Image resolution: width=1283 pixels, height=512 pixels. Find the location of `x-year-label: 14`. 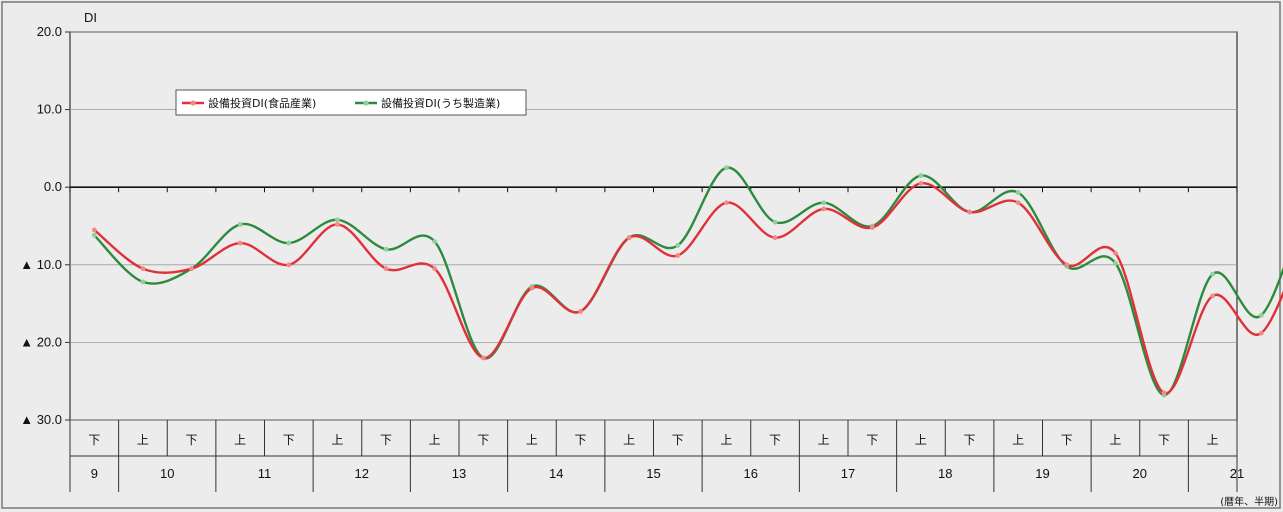

x-year-label: 14 is located at coordinates (556, 473).